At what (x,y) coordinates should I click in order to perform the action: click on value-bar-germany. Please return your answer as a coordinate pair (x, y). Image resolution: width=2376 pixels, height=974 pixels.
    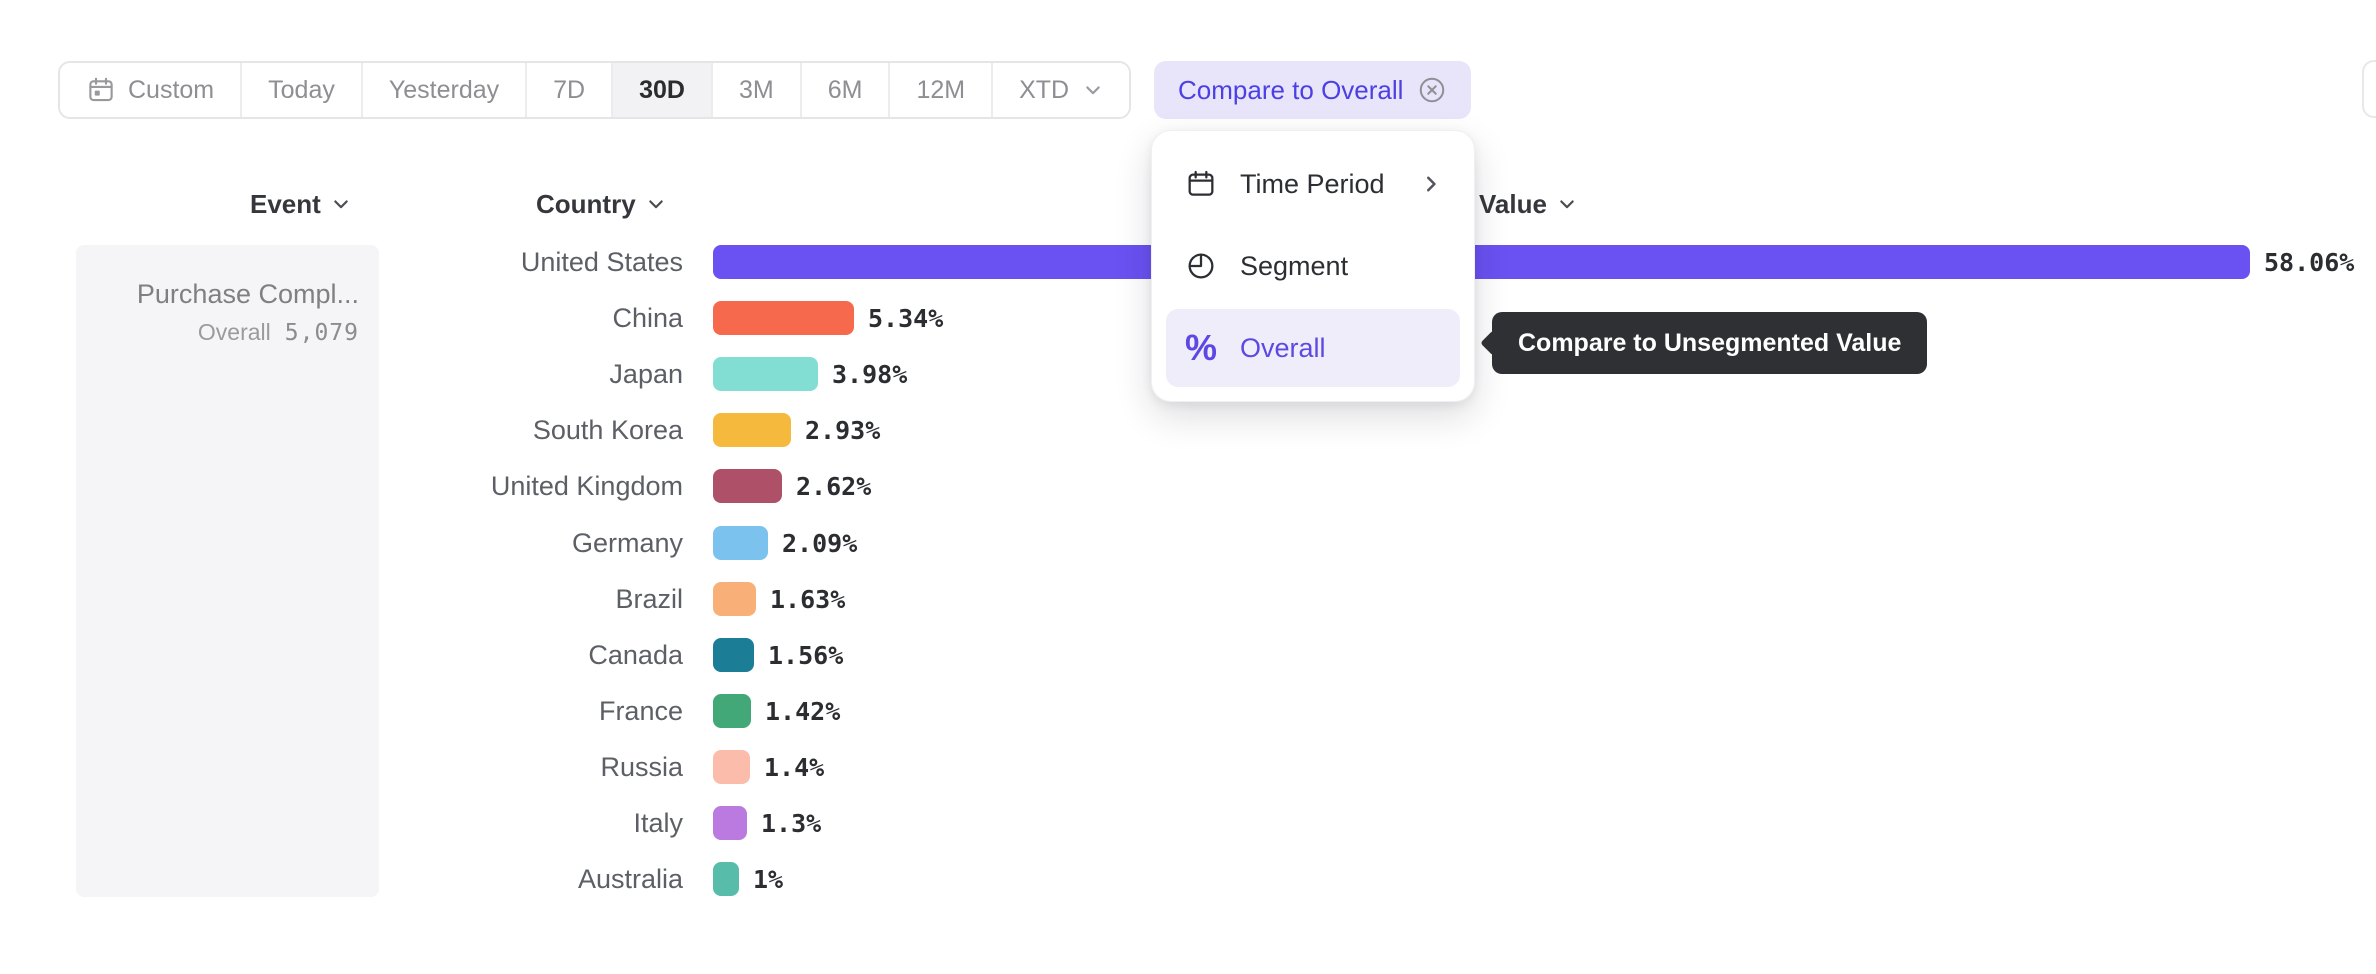
    Looking at the image, I should click on (740, 543).